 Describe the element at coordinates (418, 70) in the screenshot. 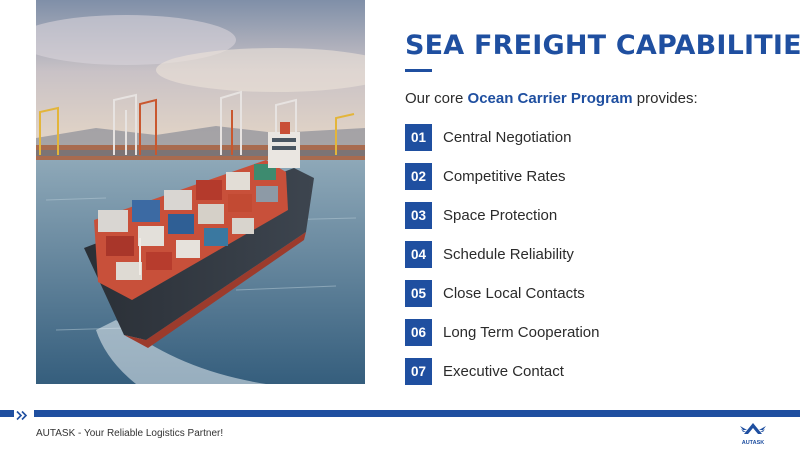

I see `title-underline` at that location.